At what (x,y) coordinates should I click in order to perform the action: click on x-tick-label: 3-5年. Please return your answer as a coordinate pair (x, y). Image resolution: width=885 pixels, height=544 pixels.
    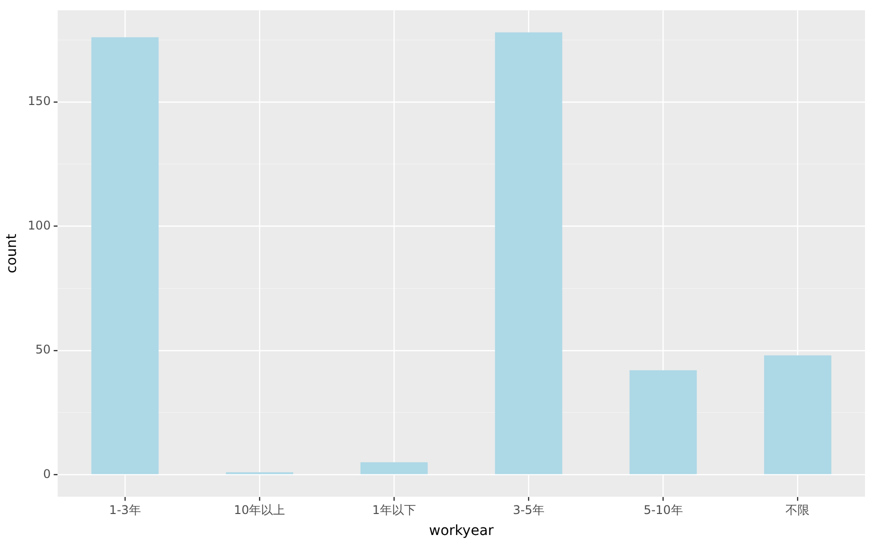
    Looking at the image, I should click on (528, 510).